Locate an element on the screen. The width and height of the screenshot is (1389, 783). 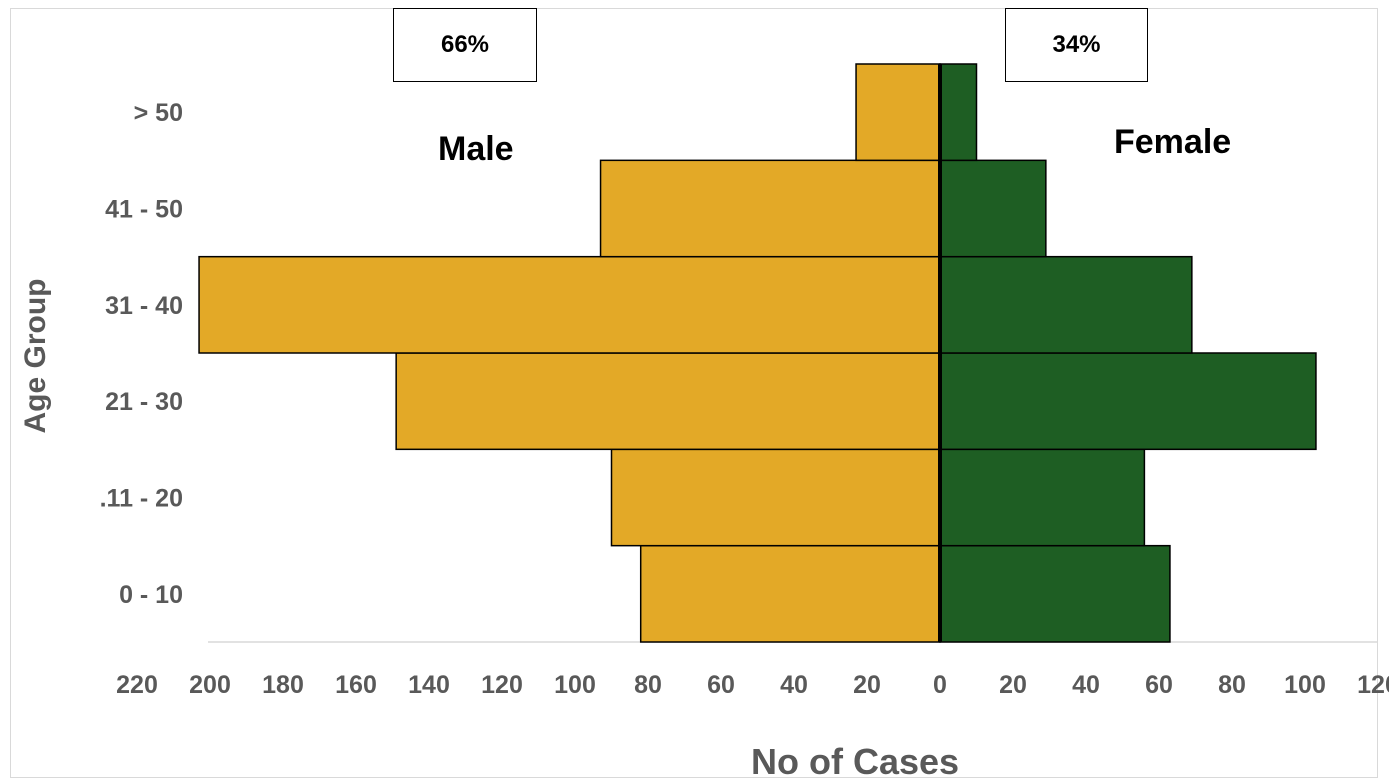
y-tick-label: > 50 is located at coordinates (158, 113).